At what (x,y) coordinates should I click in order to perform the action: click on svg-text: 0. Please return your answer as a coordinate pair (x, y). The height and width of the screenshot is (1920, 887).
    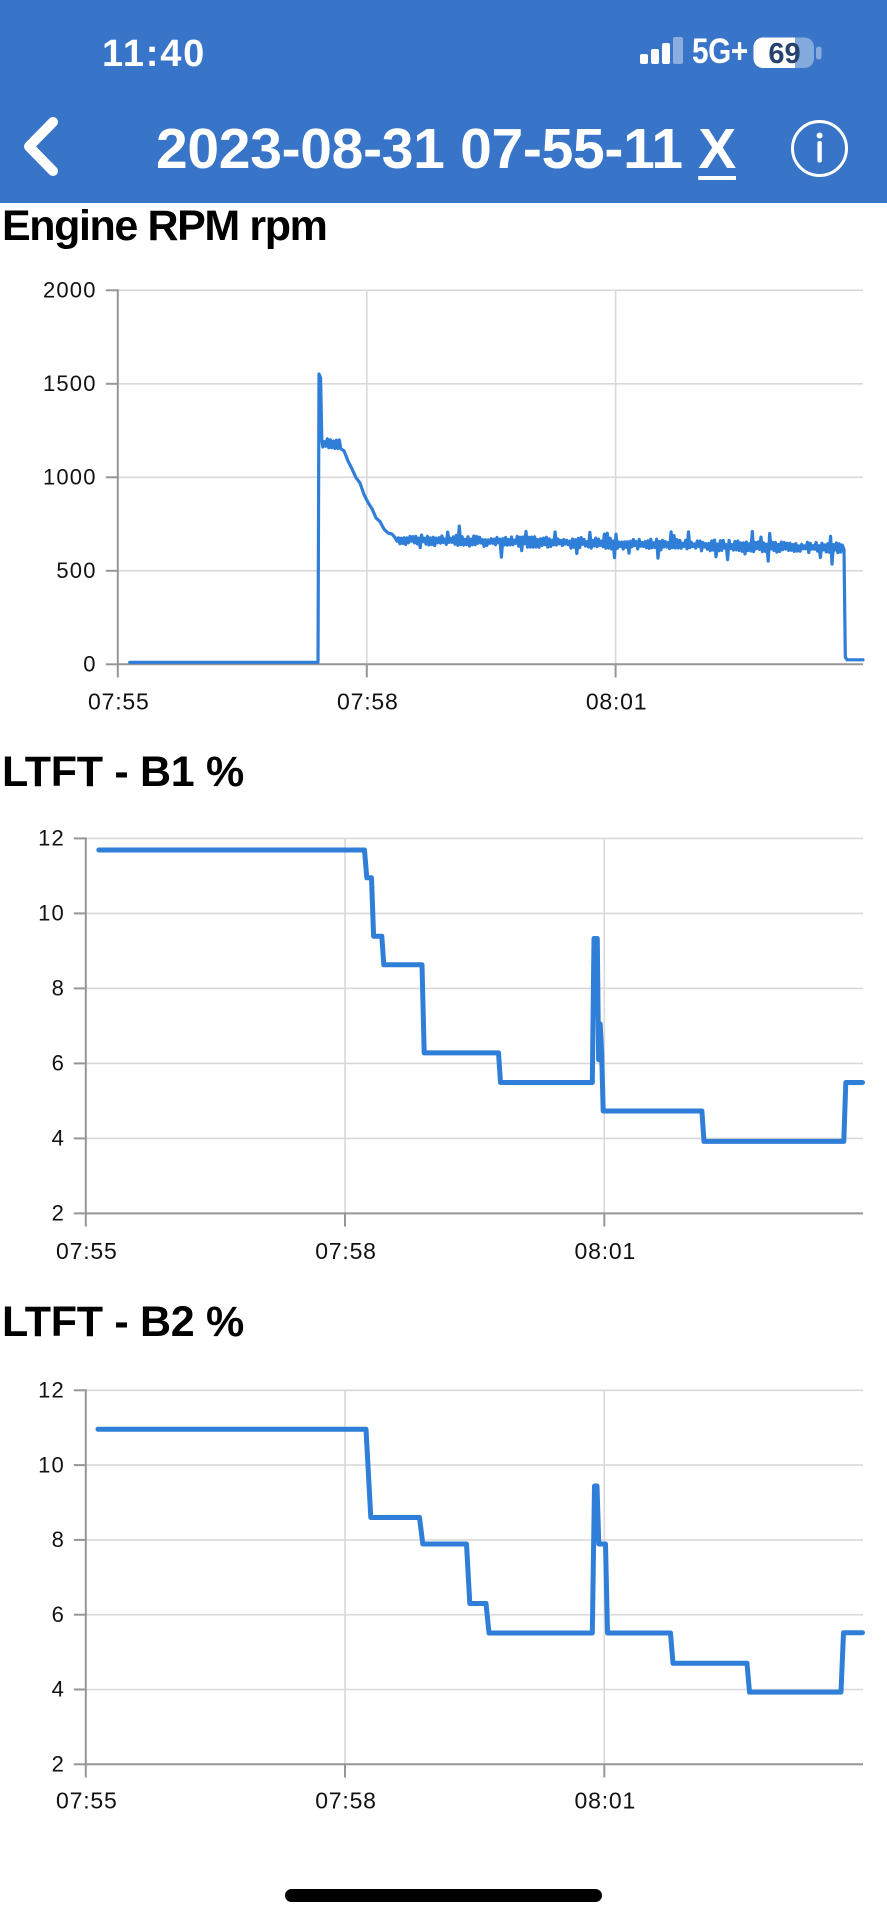
    Looking at the image, I should click on (89, 664).